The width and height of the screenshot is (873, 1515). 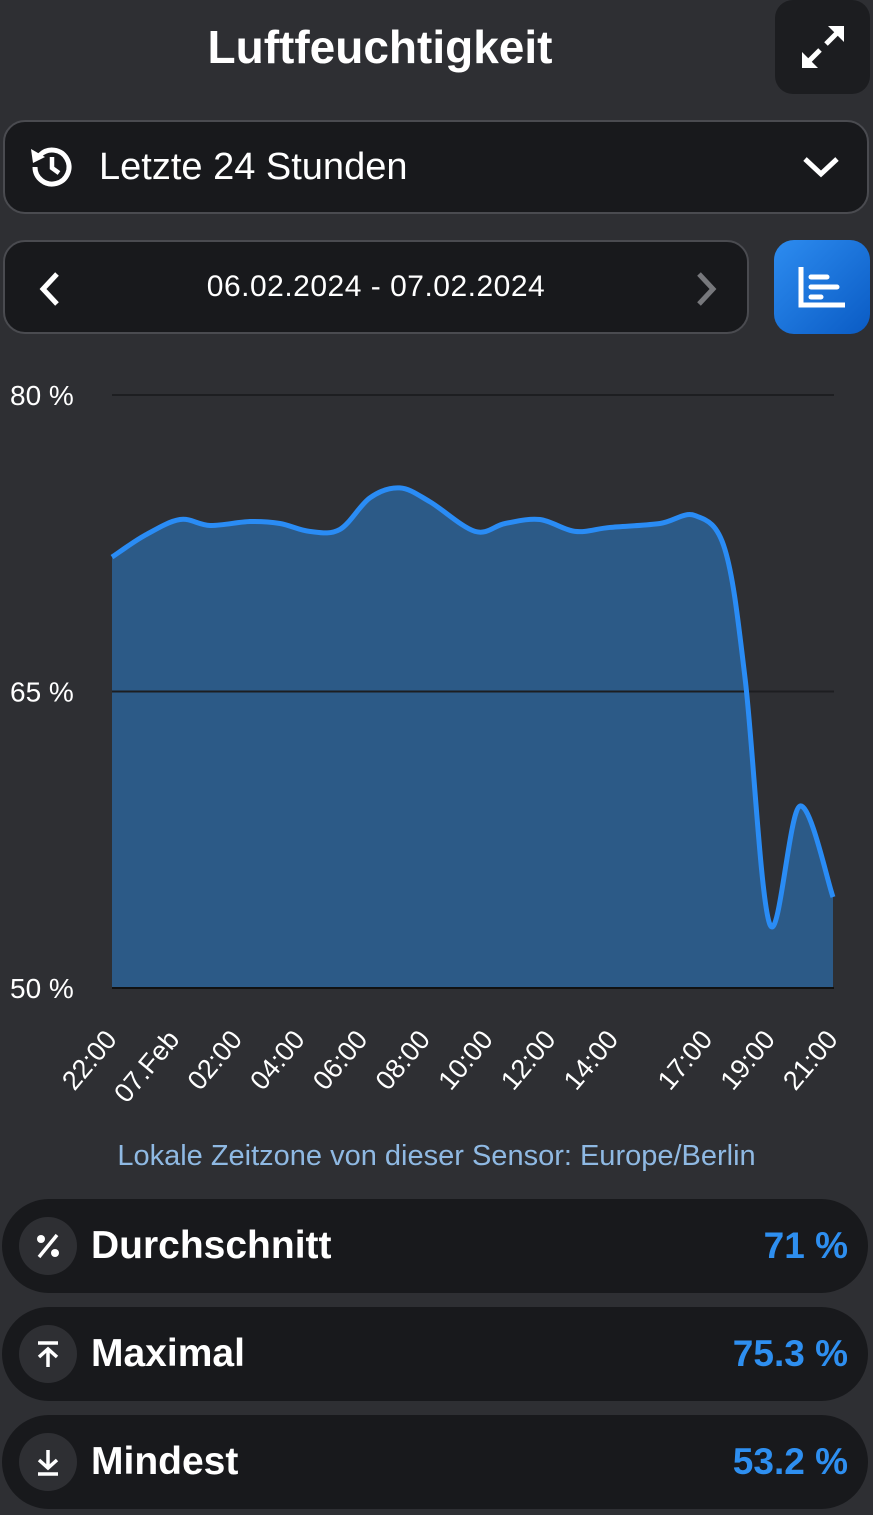 What do you see at coordinates (42, 395) in the screenshot?
I see `y-tick-label: 80 %` at bounding box center [42, 395].